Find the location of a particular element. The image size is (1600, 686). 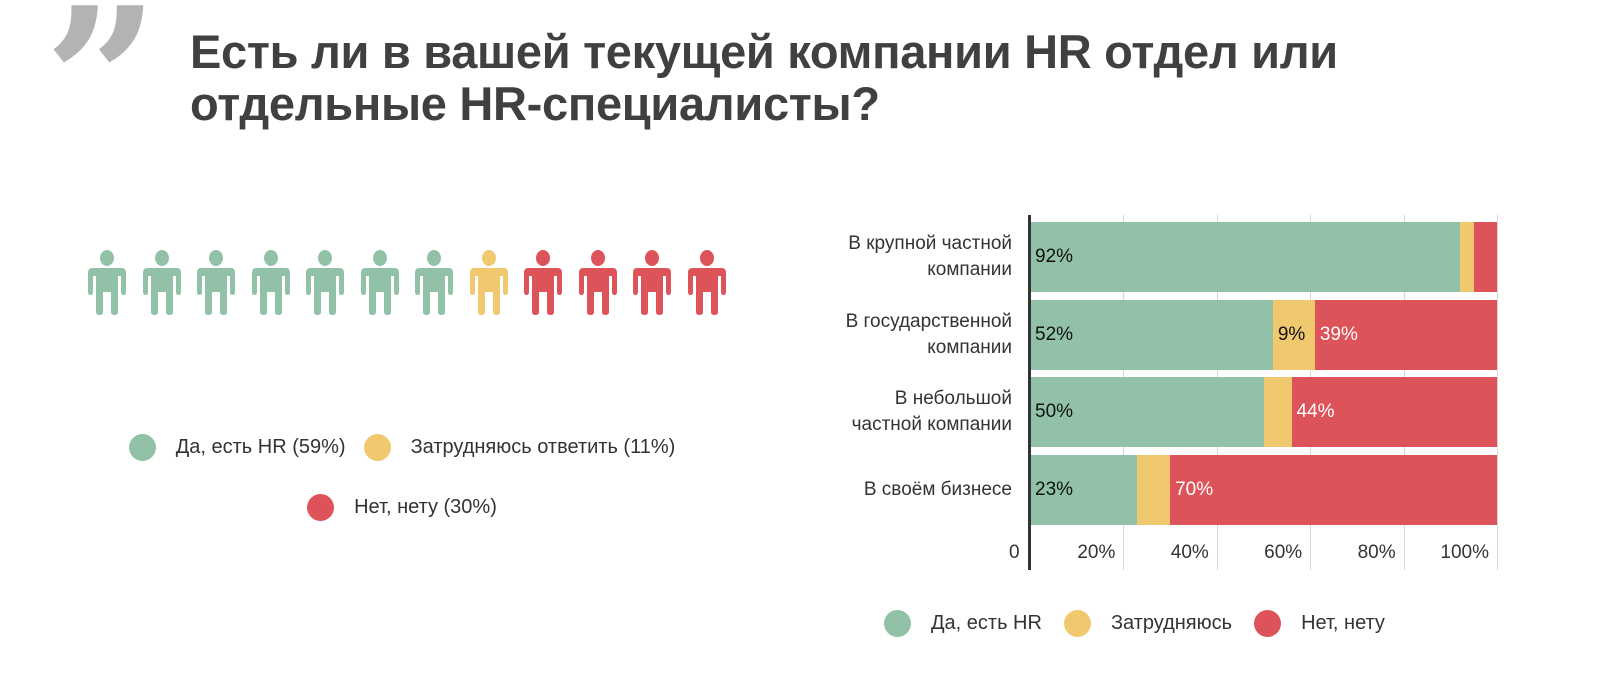

category-label: В государственной компании is located at coordinates (928, 334).